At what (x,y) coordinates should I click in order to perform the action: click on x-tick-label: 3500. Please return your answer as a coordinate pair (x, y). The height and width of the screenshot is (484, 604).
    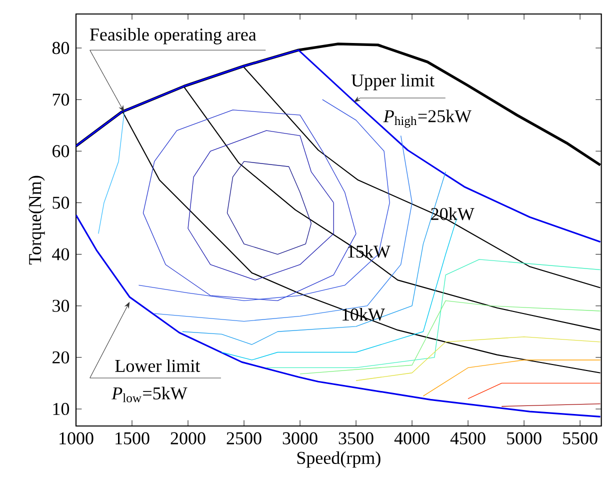
    Looking at the image, I should click on (356, 438).